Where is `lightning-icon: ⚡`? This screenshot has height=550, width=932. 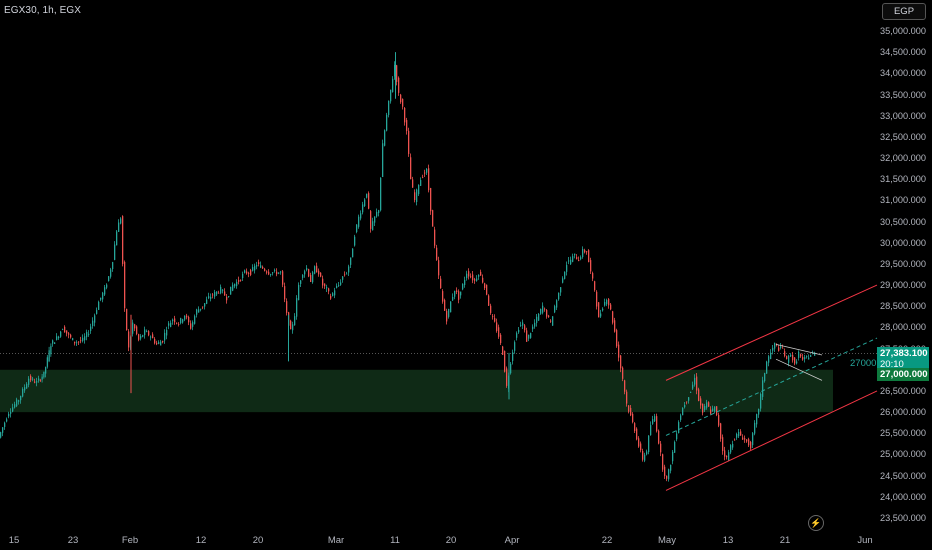
lightning-icon: ⚡ is located at coordinates (816, 523).